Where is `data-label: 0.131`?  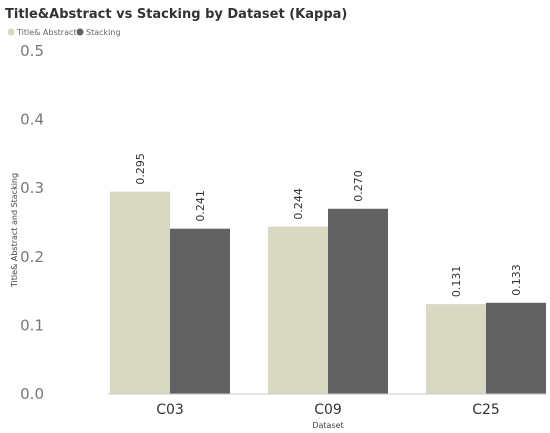
data-label: 0.131 is located at coordinates (456, 282).